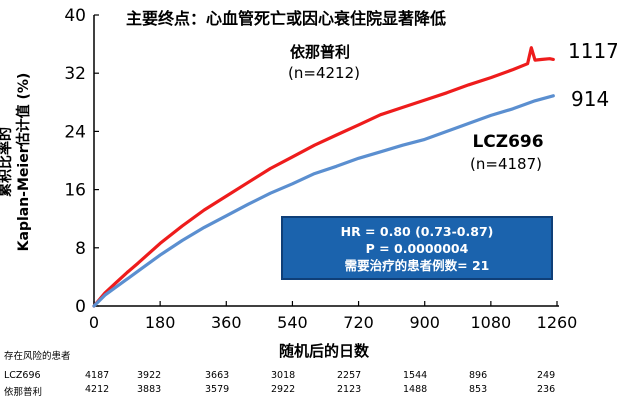 The image size is (617, 403). What do you see at coordinates (75, 132) in the screenshot?
I see `y-tick-label: 24` at bounding box center [75, 132].